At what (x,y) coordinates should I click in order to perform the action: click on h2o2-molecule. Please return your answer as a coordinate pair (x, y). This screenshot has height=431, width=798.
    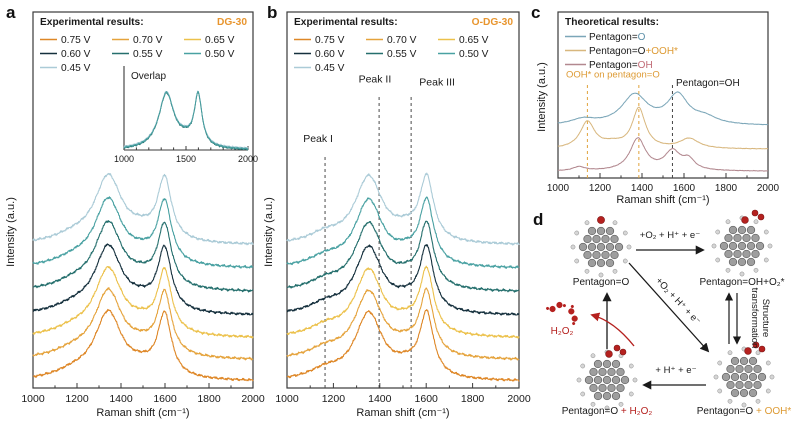
    Looking at the image, I should click on (556, 307).